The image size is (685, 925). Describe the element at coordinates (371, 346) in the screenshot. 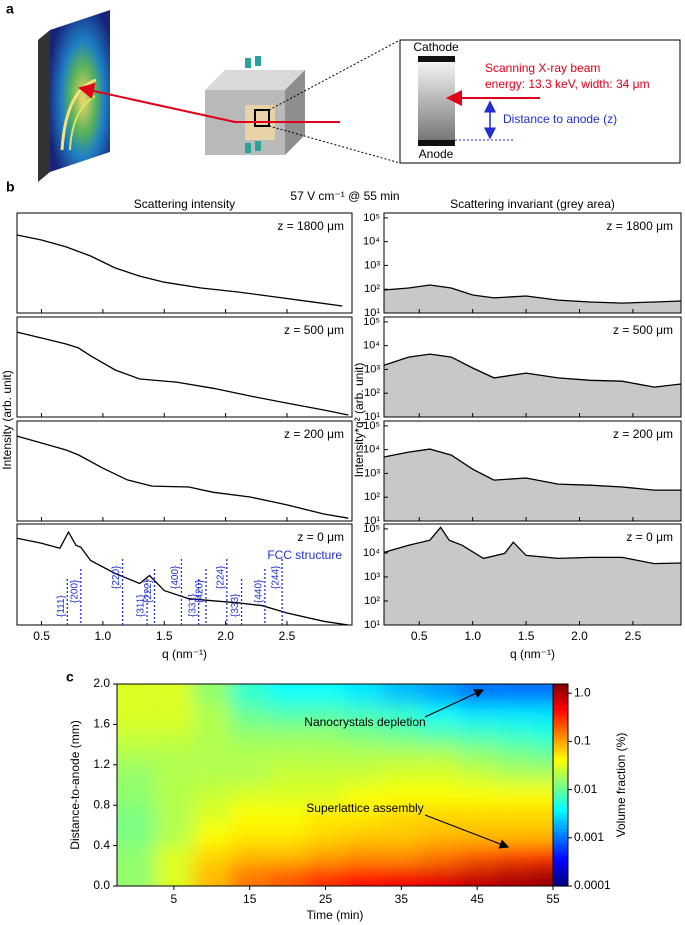

I see `y-tick-label: 10⁴` at that location.